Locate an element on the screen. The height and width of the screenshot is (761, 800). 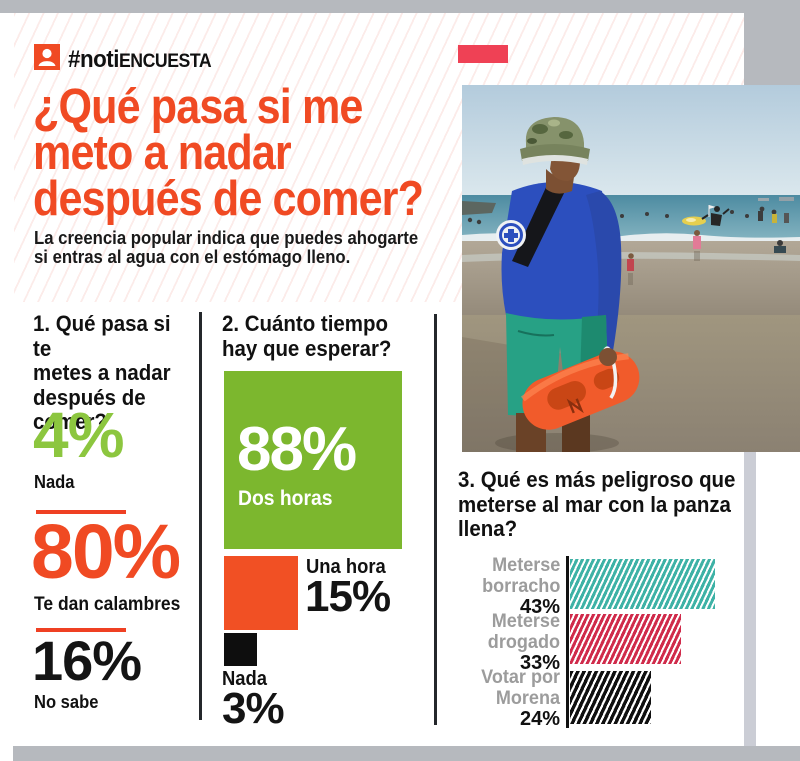
square-dos-horas: 88% Dos horas is located at coordinates (313, 460).